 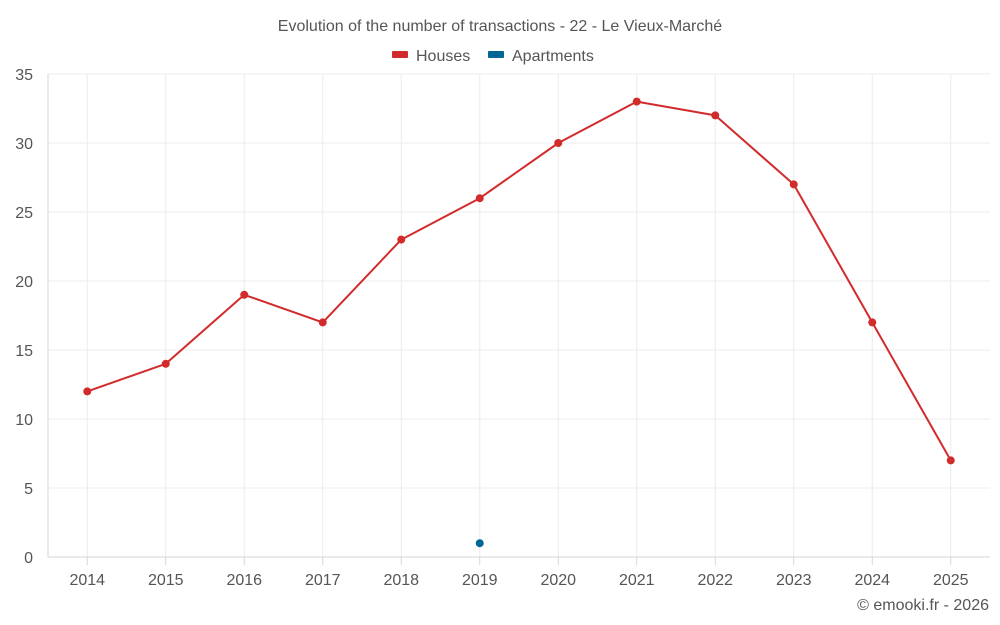 I want to click on x-tick-label: 2022, so click(x=715, y=580).